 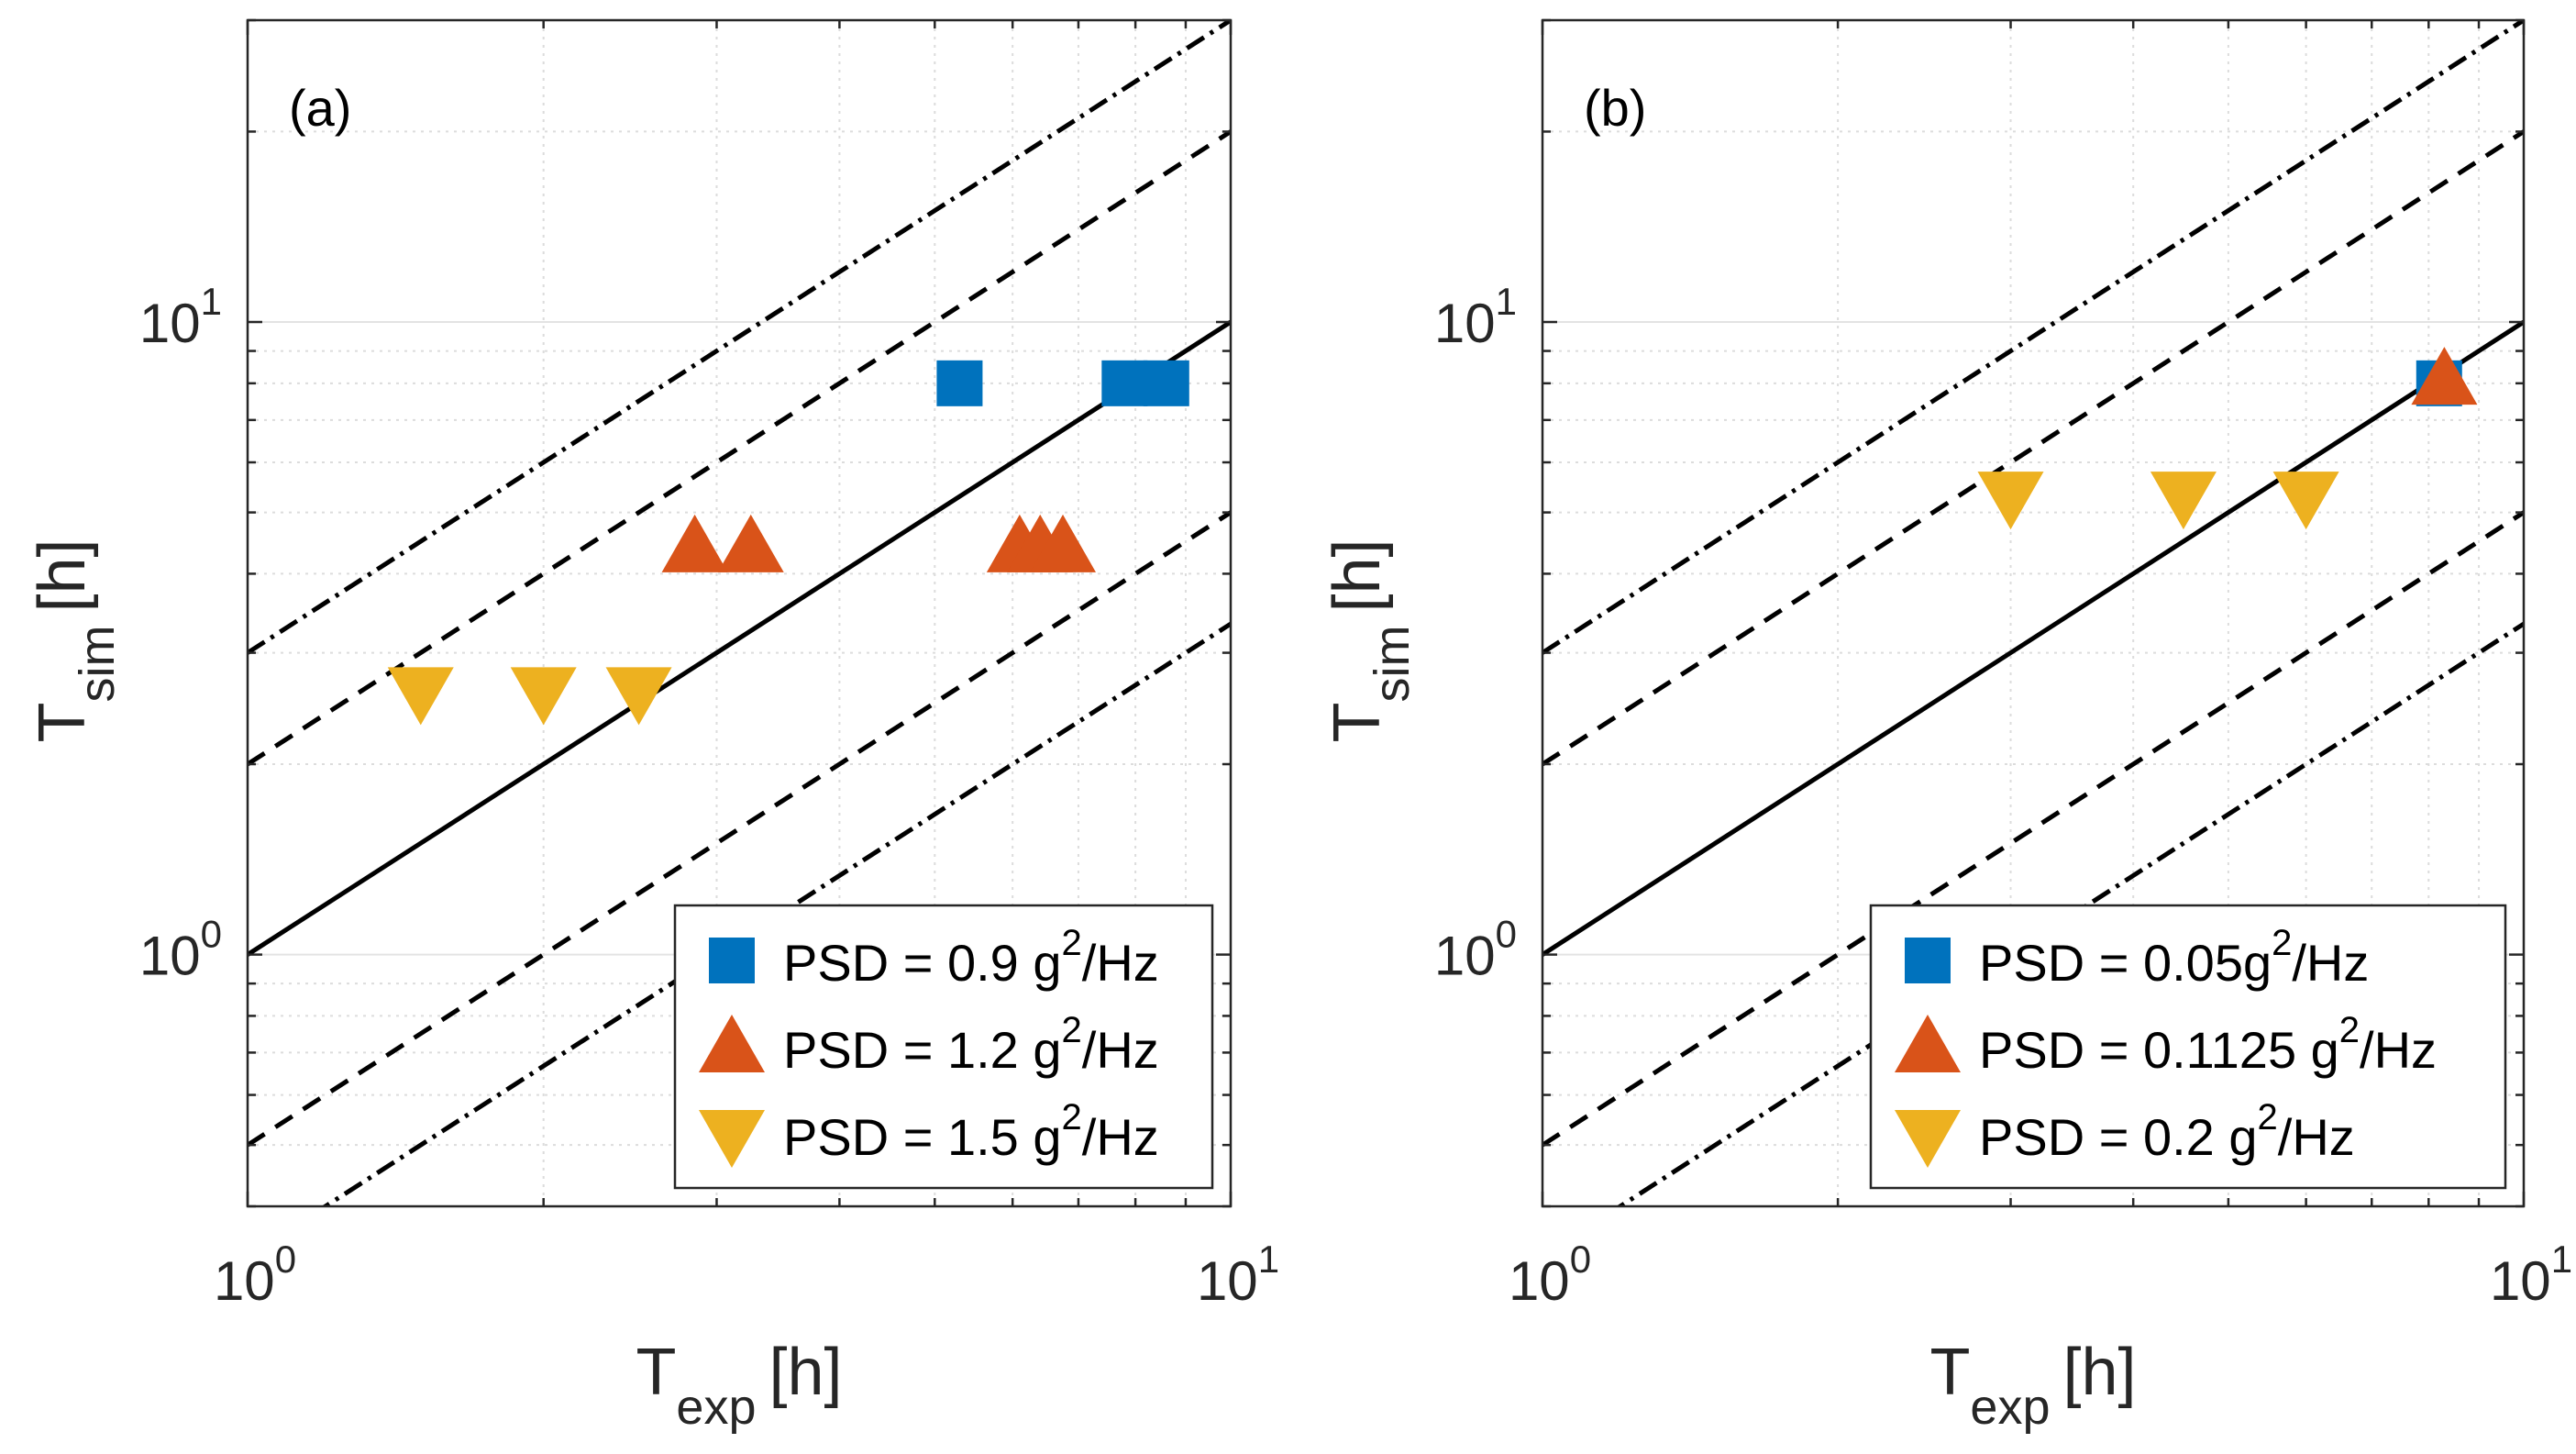 I want to click on legend-entry-name: PSD = 0.9 g, so click(x=922, y=963).